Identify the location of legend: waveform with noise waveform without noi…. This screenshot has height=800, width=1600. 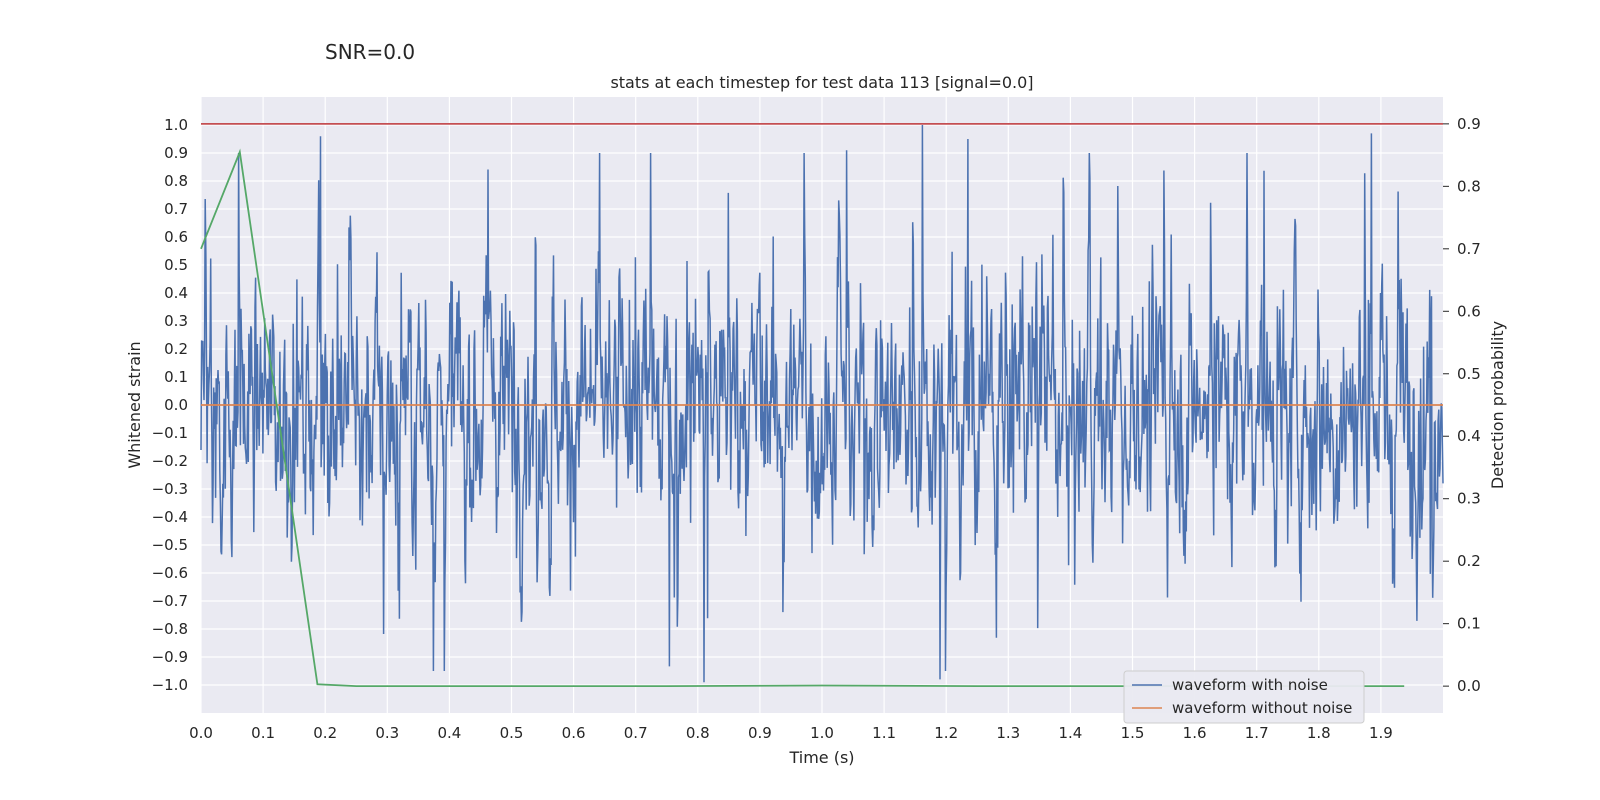
(1244, 697).